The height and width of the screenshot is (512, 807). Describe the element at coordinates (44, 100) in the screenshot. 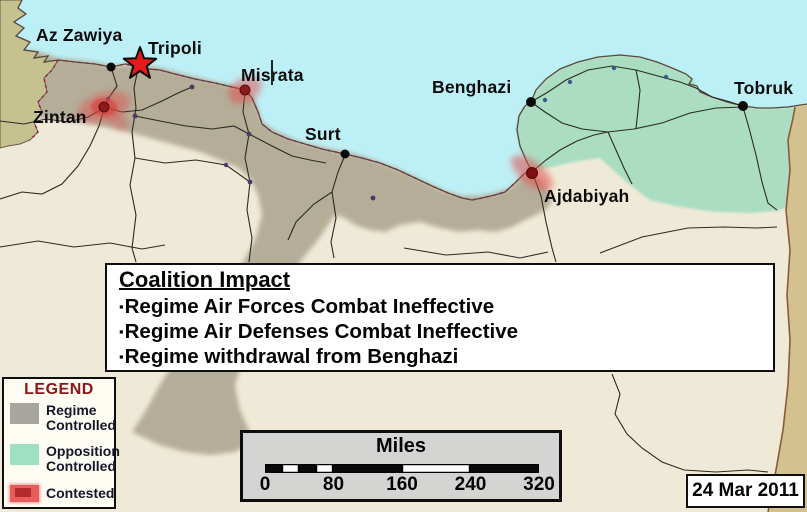

I see `tunisia-border` at that location.